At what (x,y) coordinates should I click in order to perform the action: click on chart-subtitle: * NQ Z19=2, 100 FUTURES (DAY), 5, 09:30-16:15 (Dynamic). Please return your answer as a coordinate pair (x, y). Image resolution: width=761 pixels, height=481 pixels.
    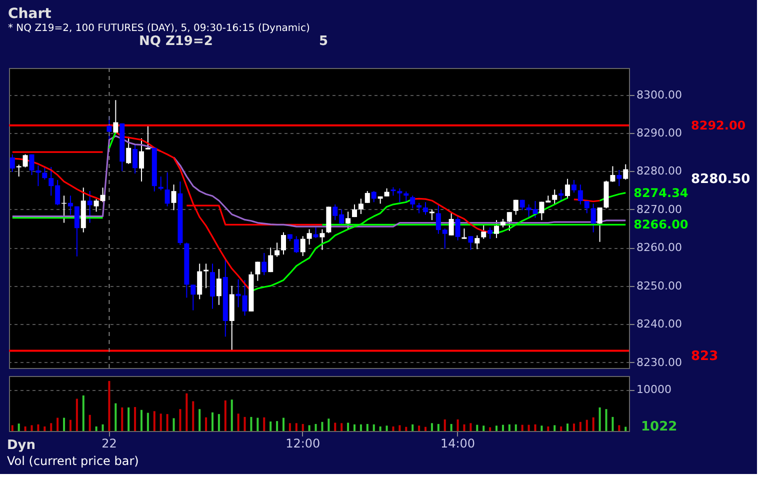
    Looking at the image, I should click on (159, 28).